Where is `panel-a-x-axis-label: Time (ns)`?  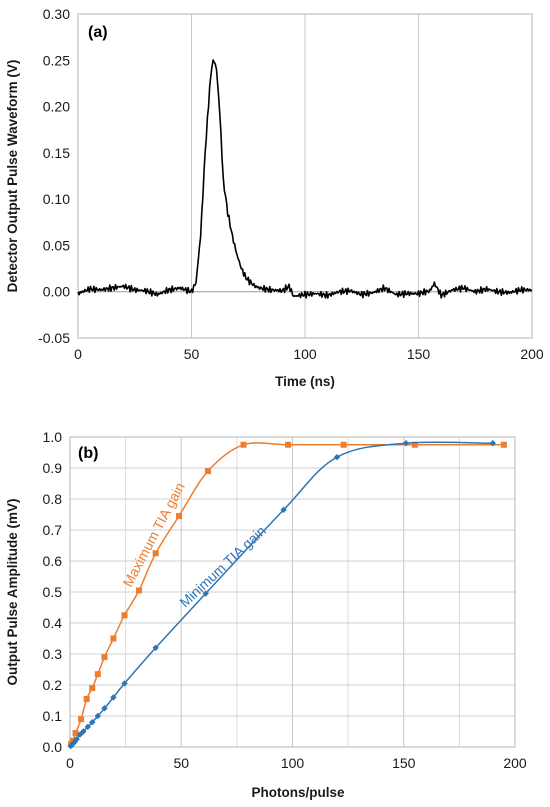
panel-a-x-axis-label: Time (ns) is located at coordinates (305, 381).